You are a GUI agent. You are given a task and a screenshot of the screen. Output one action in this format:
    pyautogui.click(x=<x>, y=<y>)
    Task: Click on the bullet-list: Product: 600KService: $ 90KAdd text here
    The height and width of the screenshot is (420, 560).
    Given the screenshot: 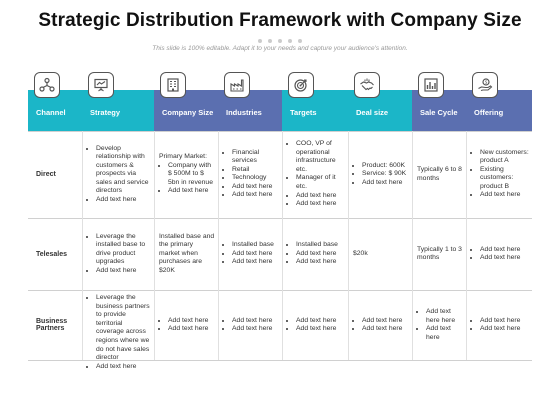 What is the action you would take?
    pyautogui.click(x=381, y=175)
    